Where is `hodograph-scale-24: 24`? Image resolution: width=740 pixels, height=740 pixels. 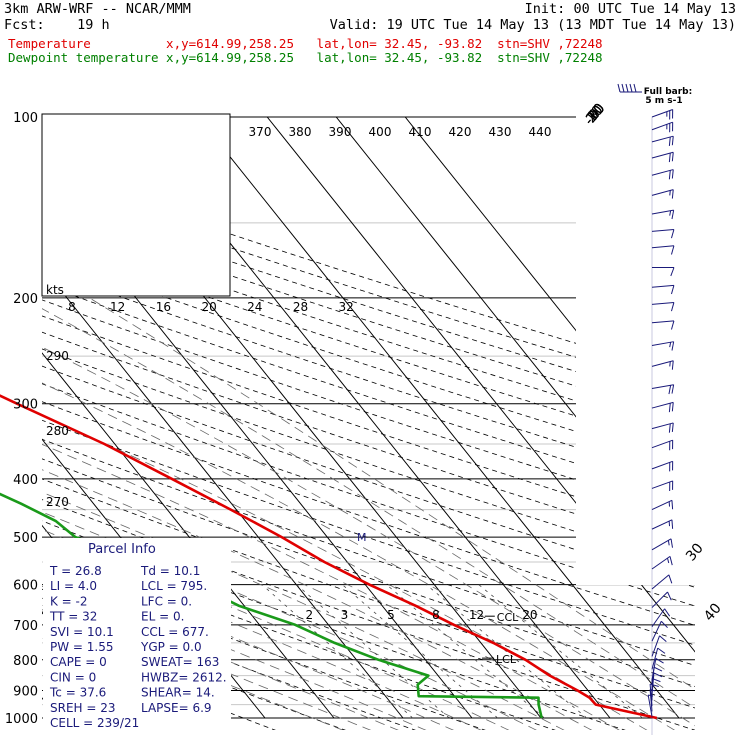 hodograph-scale-24: 24 is located at coordinates (254, 307).